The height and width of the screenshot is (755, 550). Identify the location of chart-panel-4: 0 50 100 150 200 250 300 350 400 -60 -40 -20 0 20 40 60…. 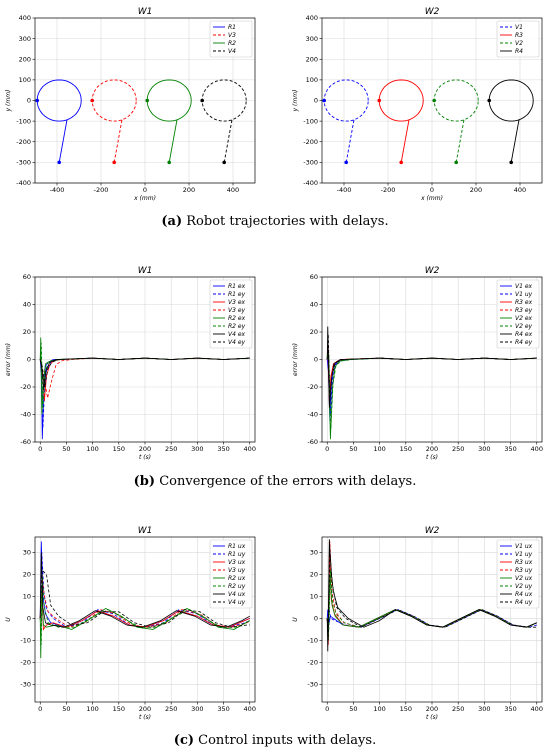
(417, 363).